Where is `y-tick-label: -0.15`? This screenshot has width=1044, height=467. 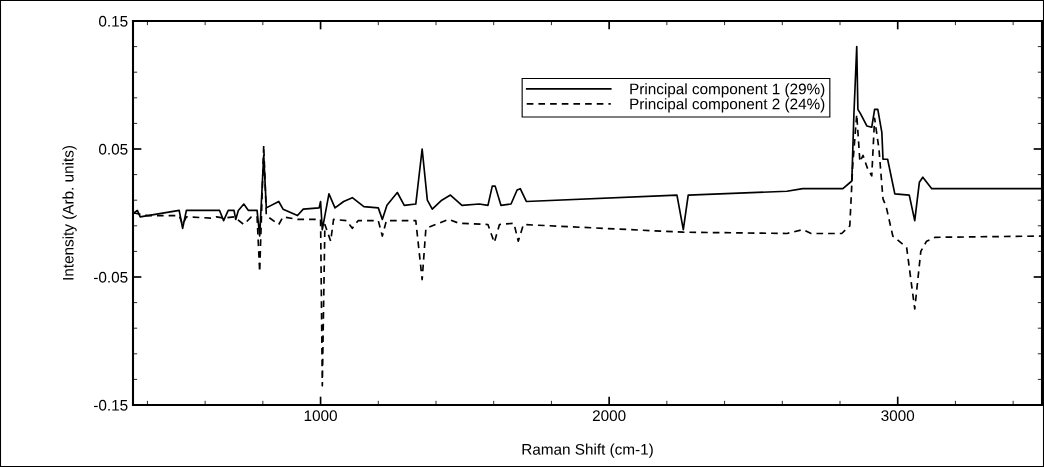
y-tick-label: -0.15 is located at coordinates (111, 405).